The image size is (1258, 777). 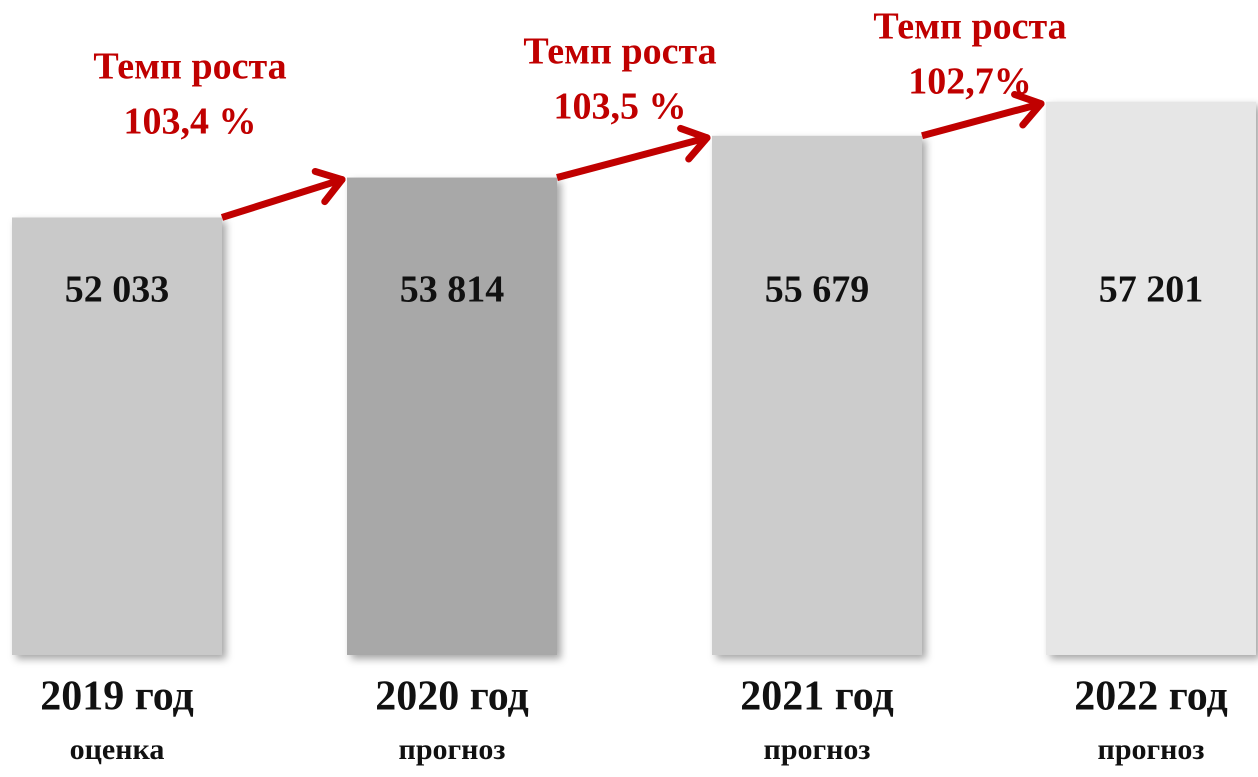 What do you see at coordinates (1151, 697) in the screenshot?
I see `x-tick-label: 2022 год` at bounding box center [1151, 697].